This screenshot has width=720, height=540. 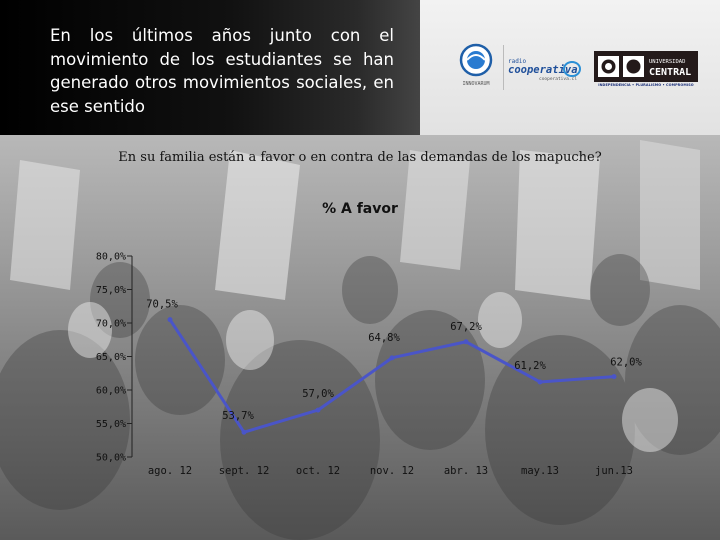 What do you see at coordinates (614, 471) in the screenshot?
I see `x-tick-label: jun.13` at bounding box center [614, 471].